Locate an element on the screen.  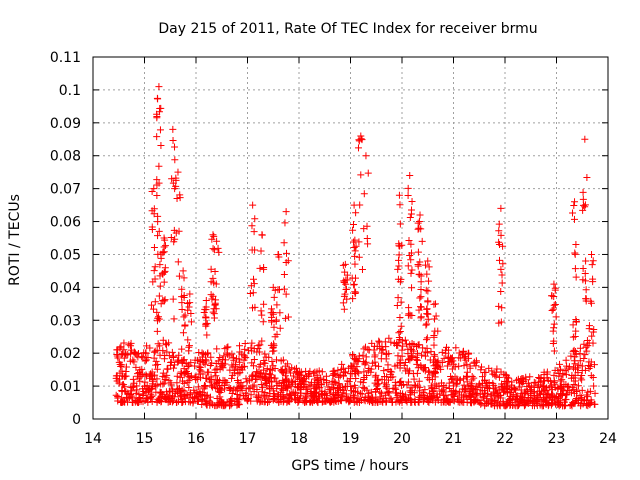
x-tick-label: 16 is located at coordinates (196, 439).